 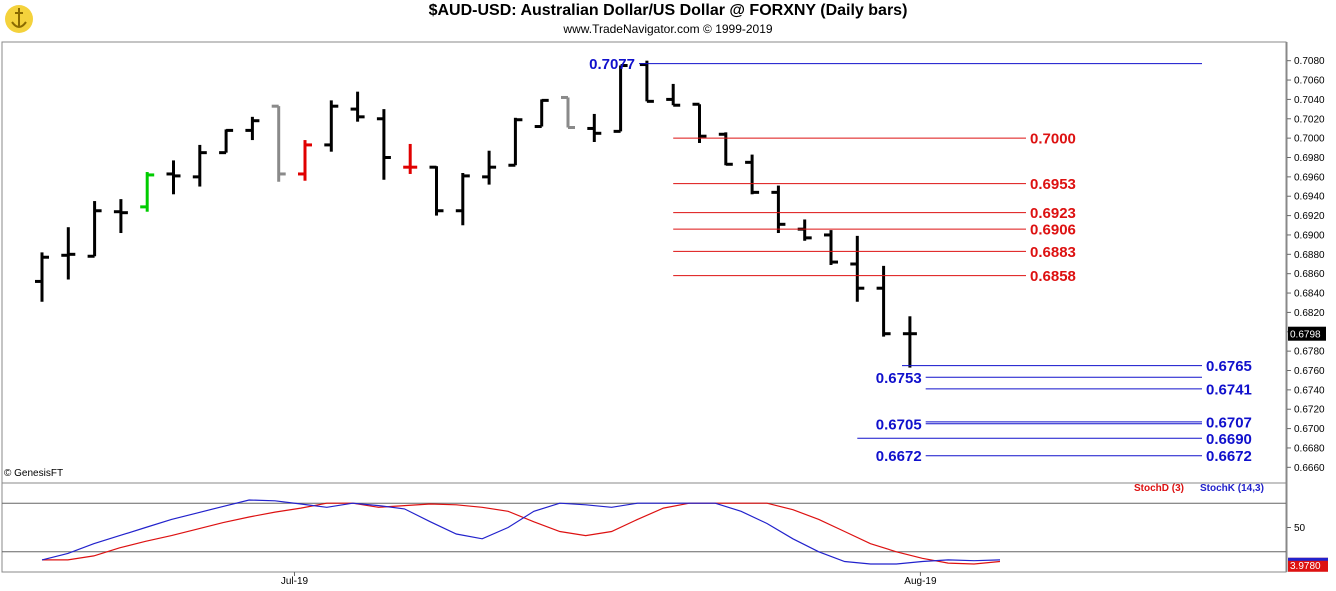 What do you see at coordinates (609, 579) in the screenshot?
I see `x-axis: Jul-19 Aug-19` at bounding box center [609, 579].